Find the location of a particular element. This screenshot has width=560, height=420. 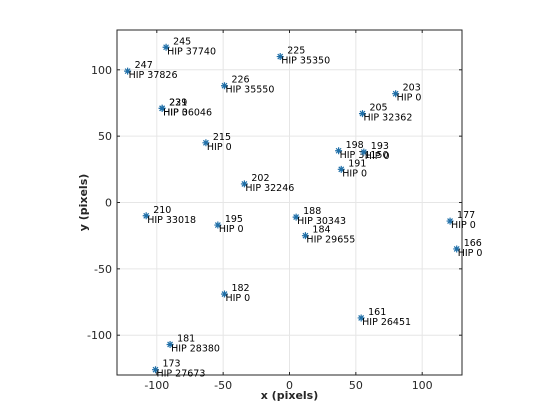

point-id-label: 191 is located at coordinates (357, 163).